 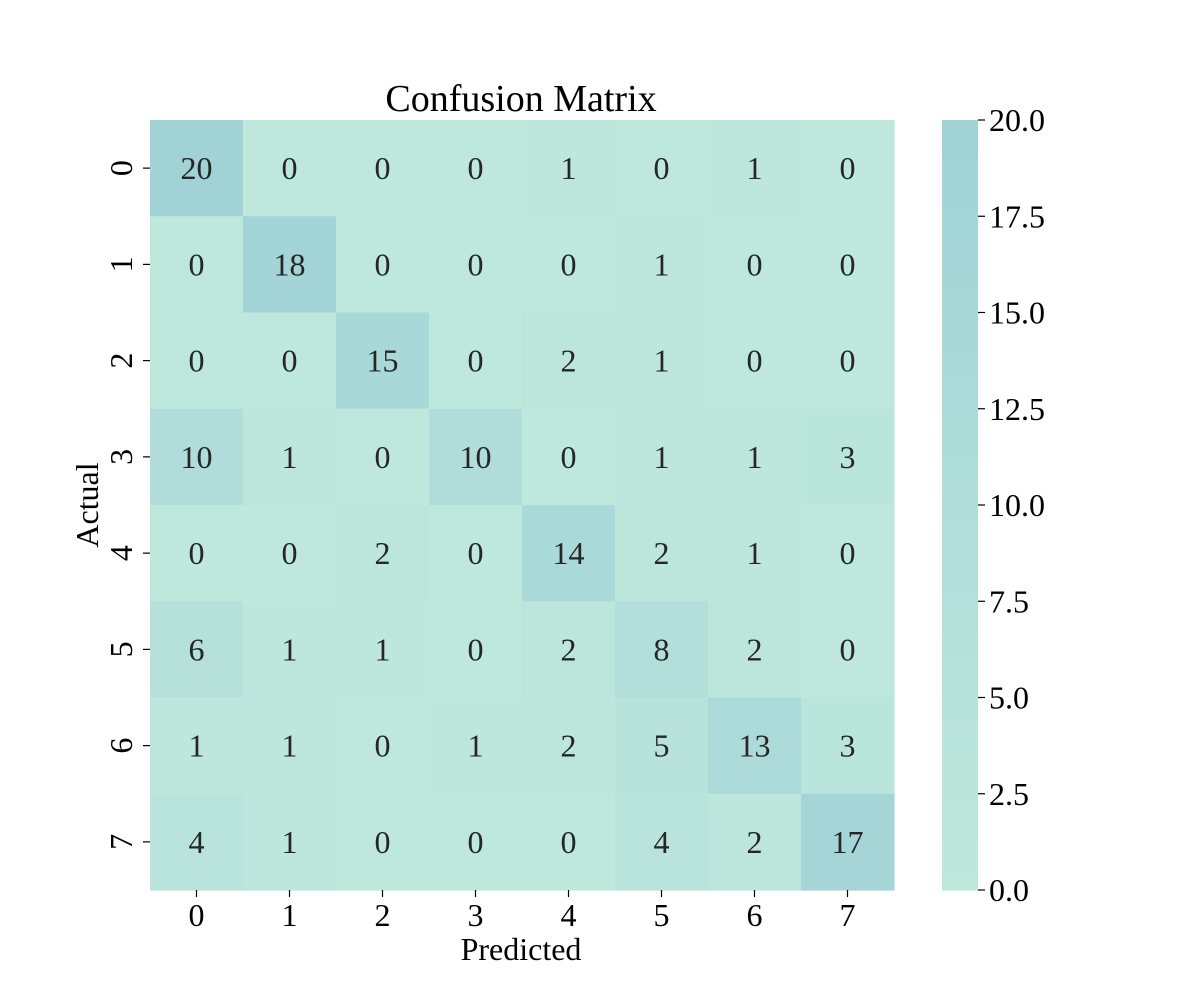 What do you see at coordinates (662, 361) in the screenshot?
I see `heatmap-cell-r2-c5` at bounding box center [662, 361].